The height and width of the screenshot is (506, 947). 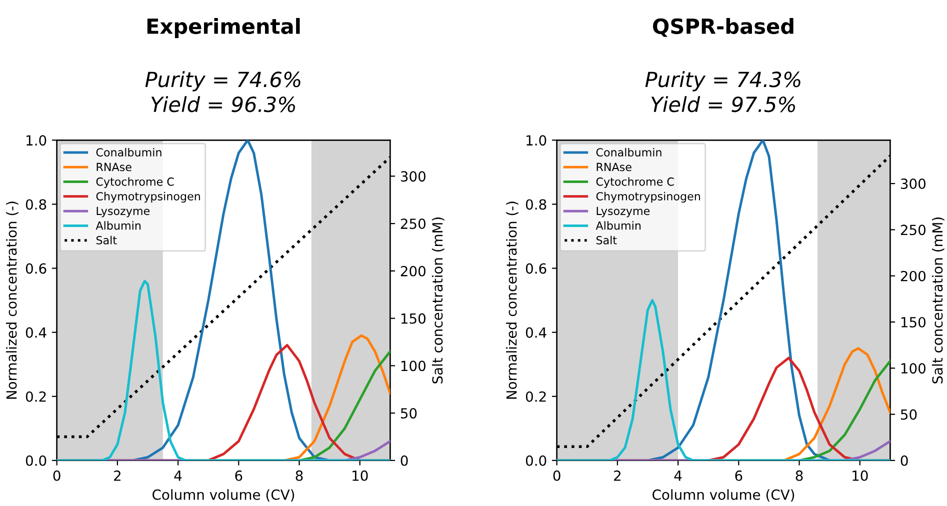 I want to click on chart-title: QSPR-based, so click(x=723, y=27).